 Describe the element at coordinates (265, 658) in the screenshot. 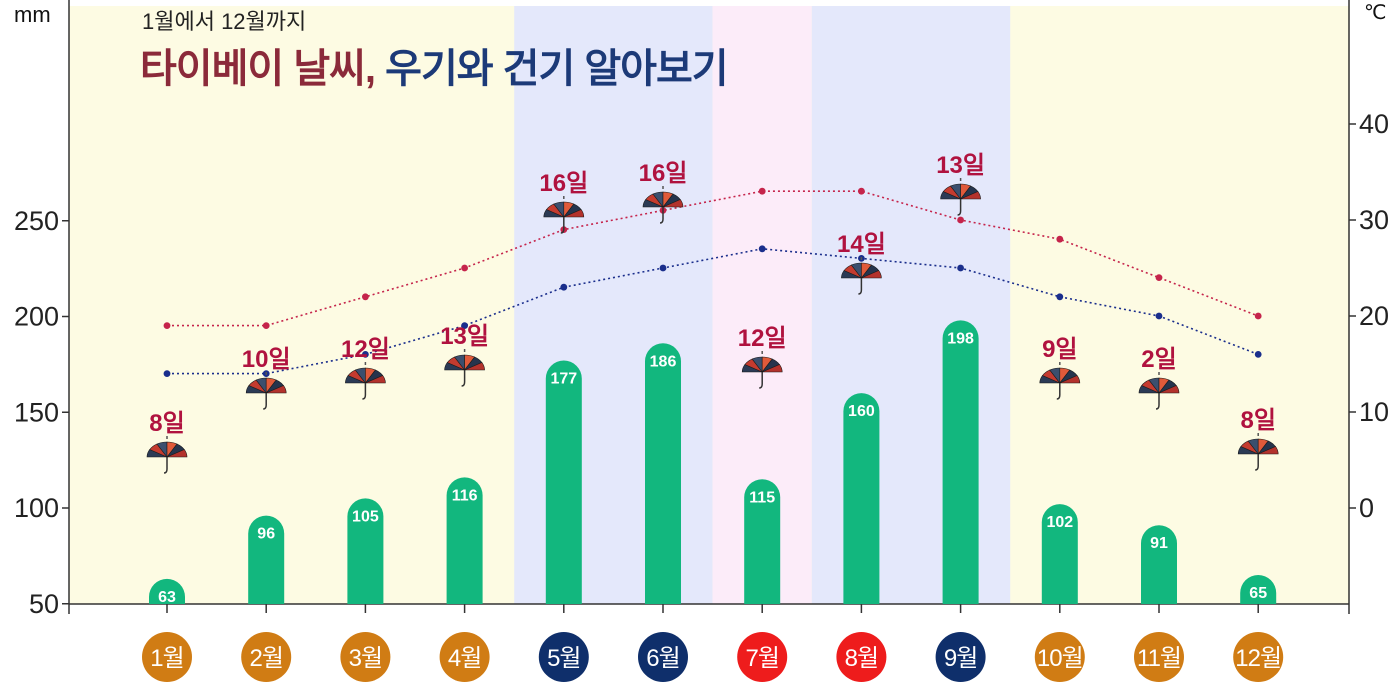

I see `month-label: 2월` at that location.